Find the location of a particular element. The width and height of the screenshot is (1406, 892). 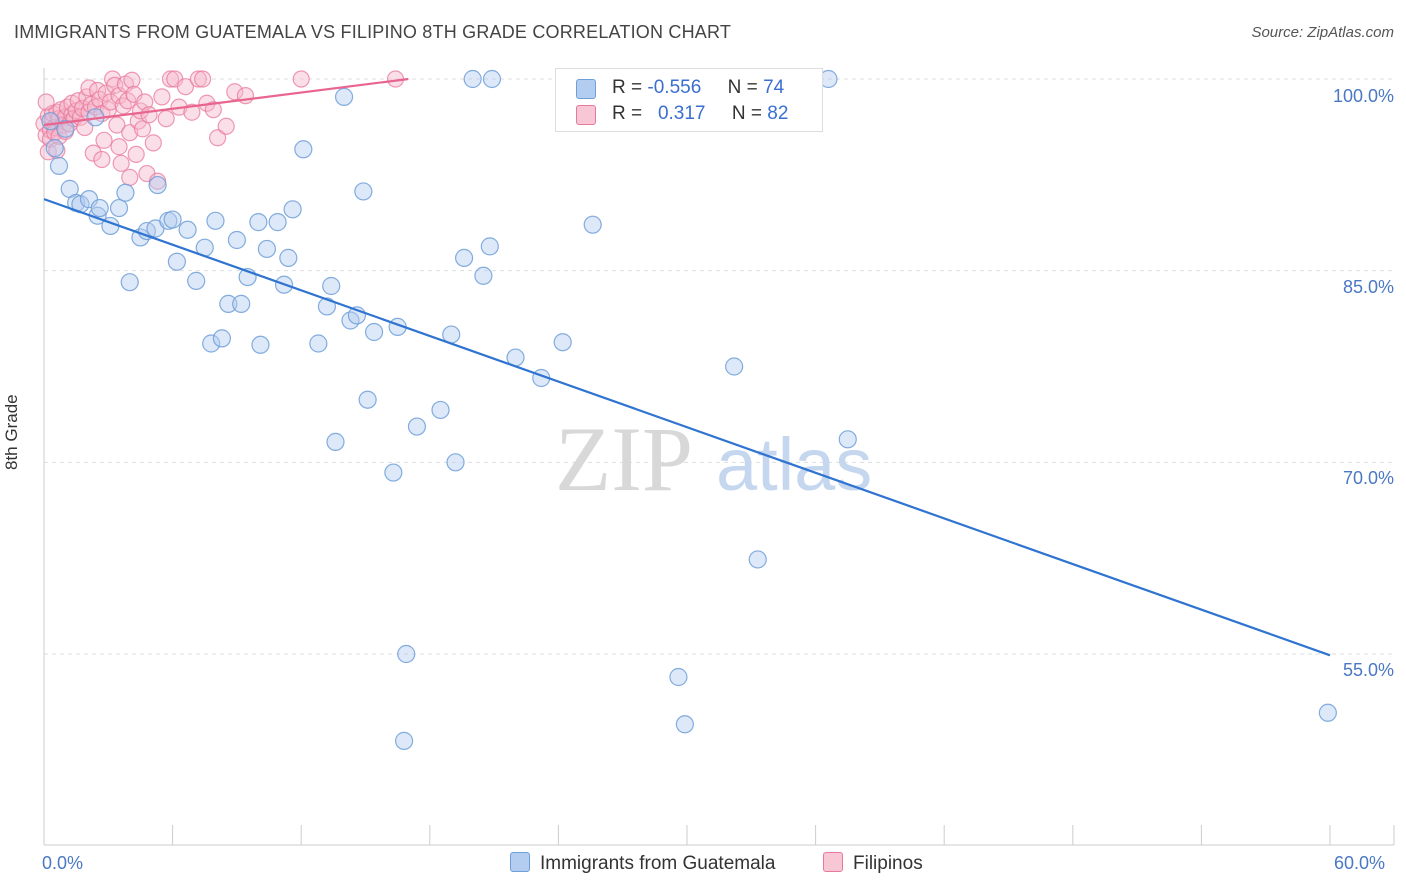

source-label: Source: ZipAtlas.com is located at coordinates (1322, 32).